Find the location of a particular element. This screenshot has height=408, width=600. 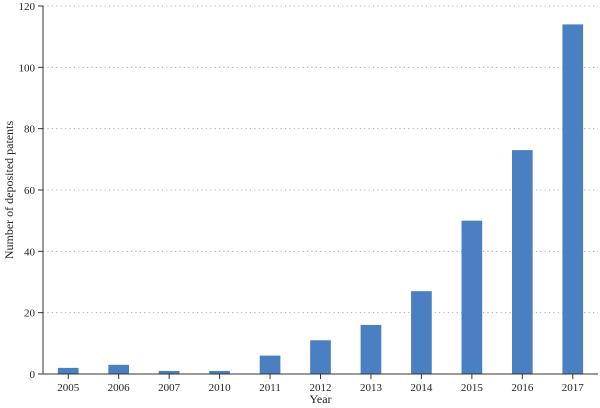

x-tick-label: 2016 is located at coordinates (522, 388).